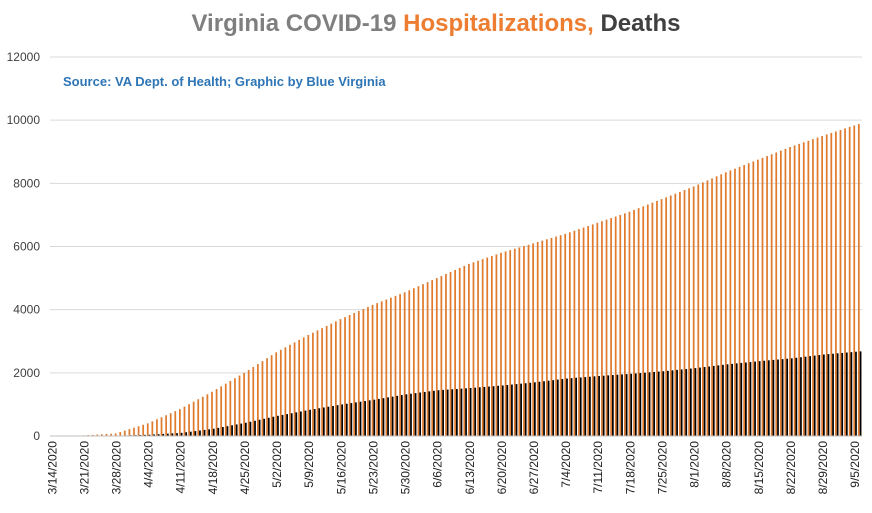 The image size is (872, 513). What do you see at coordinates (277, 464) in the screenshot?
I see `x-tick-label: 5/2/2020` at bounding box center [277, 464].